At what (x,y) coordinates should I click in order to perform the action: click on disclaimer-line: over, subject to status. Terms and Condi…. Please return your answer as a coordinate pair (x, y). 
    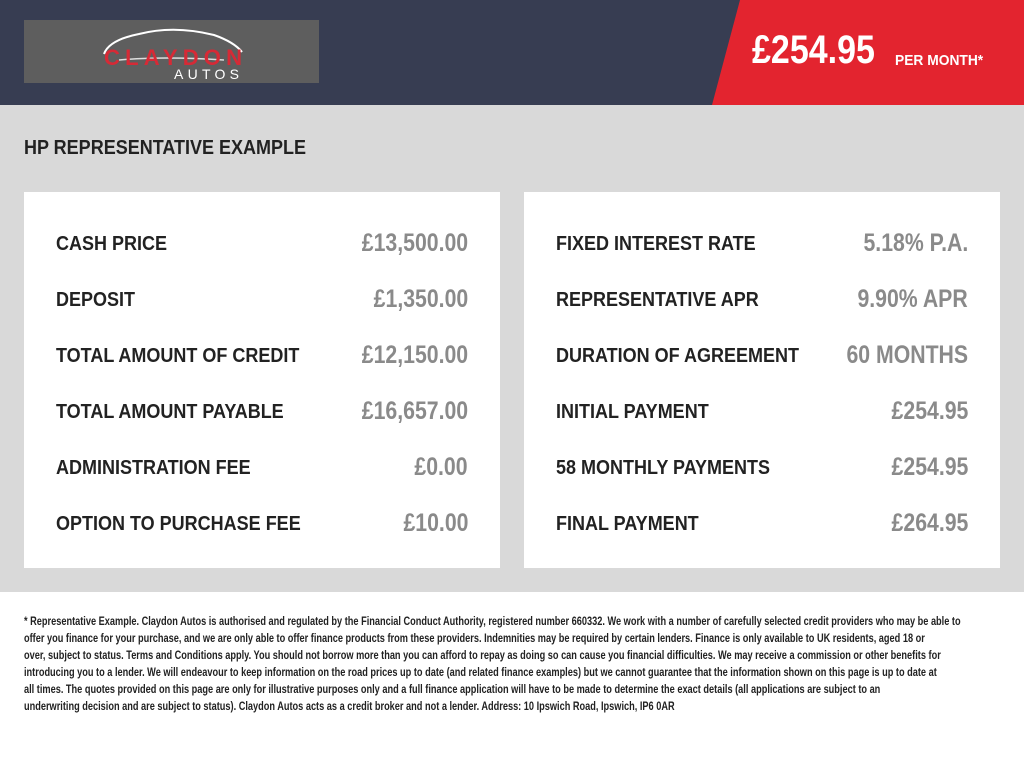
    Looking at the image, I should click on (482, 656).